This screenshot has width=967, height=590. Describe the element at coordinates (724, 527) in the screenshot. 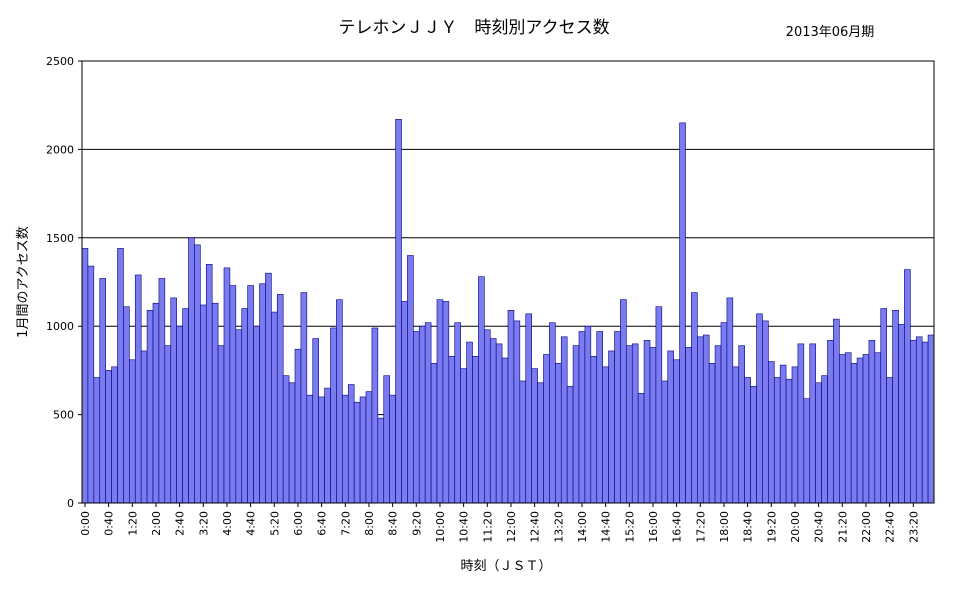

I see `x-tick-label: 18:00` at that location.